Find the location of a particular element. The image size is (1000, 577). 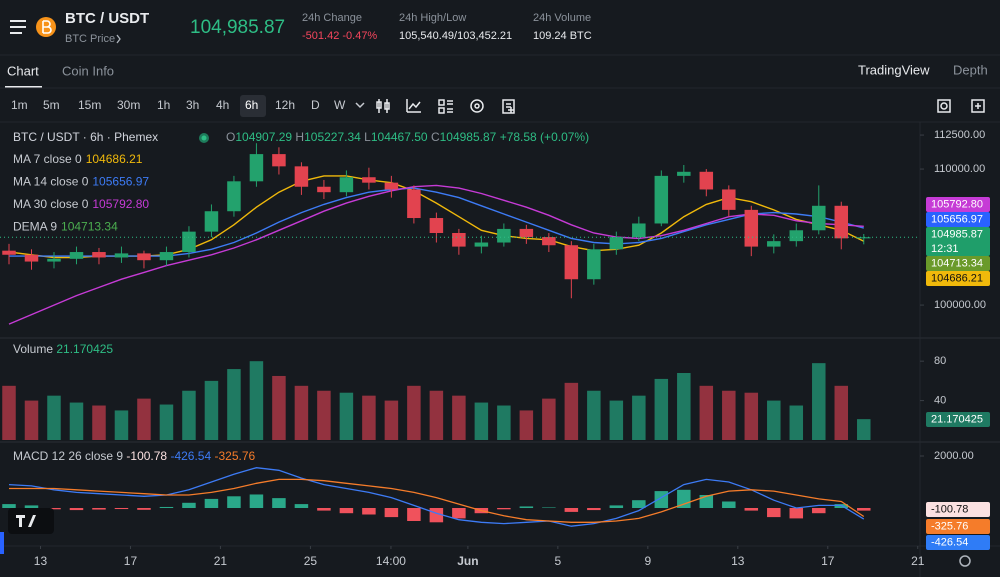

ohlc-value: 104907.29 is located at coordinates (263, 137).